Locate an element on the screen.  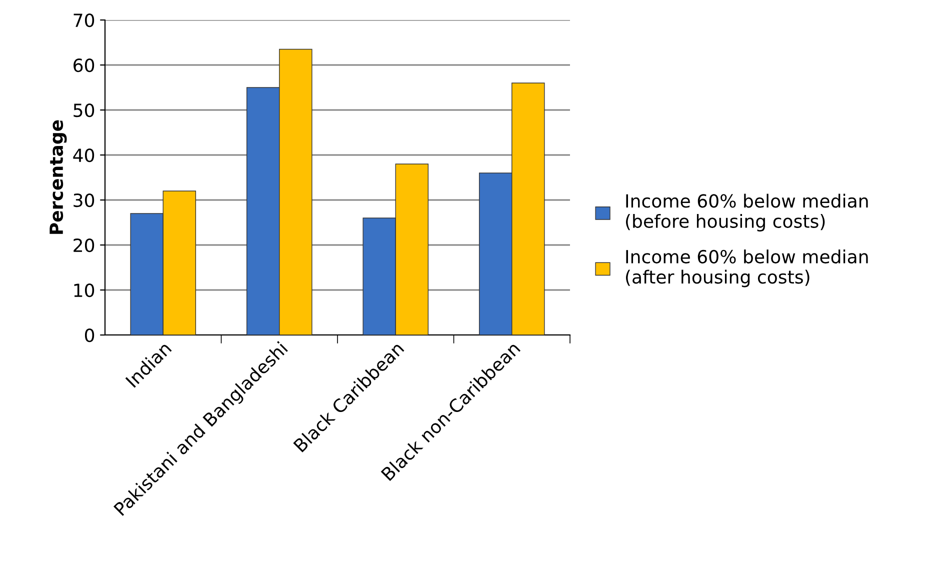
legend-label: Income 60% below median (after housing costs) is located at coordinates (747, 269).